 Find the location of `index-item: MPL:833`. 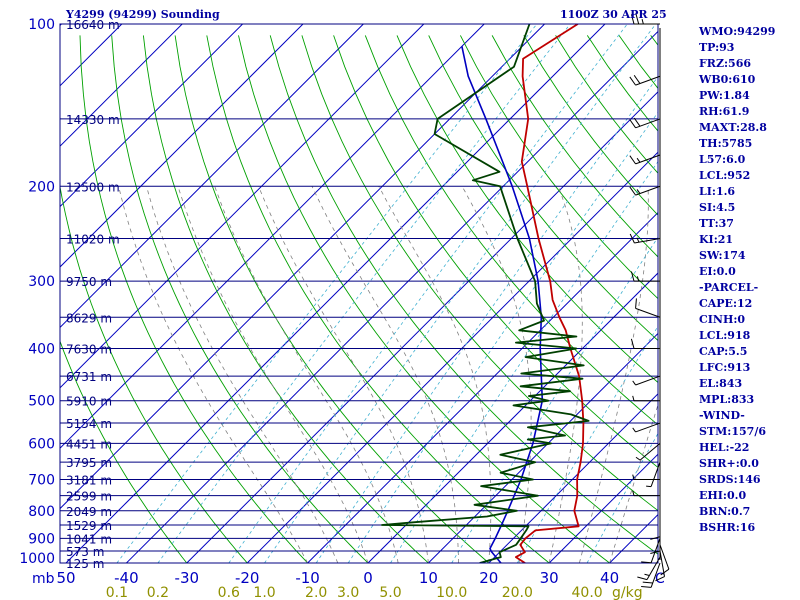

index-item: MPL:833 is located at coordinates (727, 399).